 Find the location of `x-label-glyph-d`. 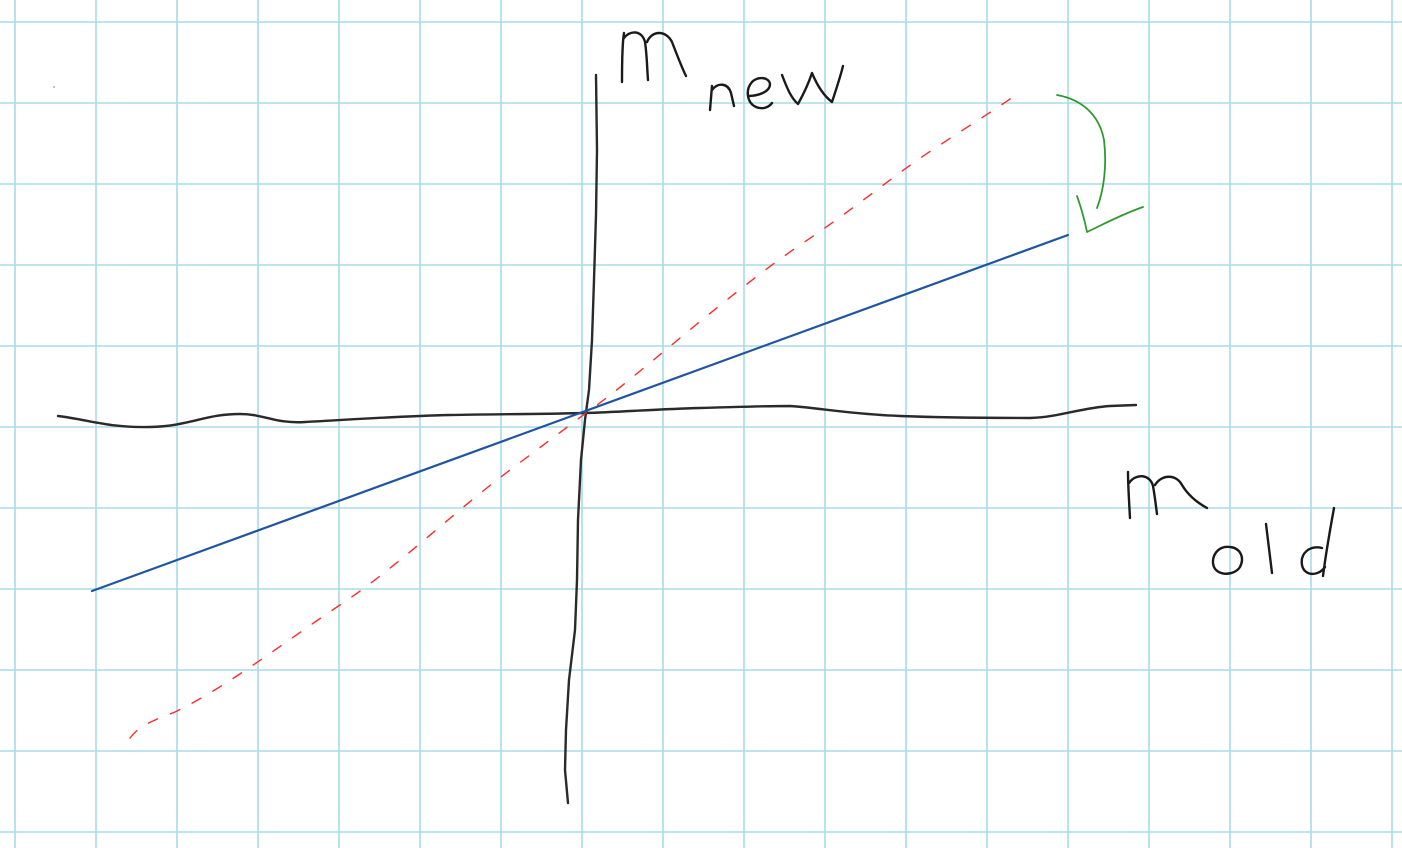

x-label-glyph-d is located at coordinates (1318, 542).